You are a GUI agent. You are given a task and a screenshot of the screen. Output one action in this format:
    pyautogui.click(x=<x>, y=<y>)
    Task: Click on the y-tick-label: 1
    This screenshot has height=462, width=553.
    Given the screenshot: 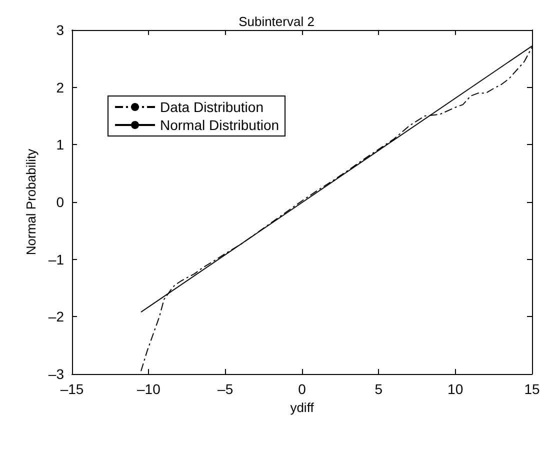 What is the action you would take?
    pyautogui.click(x=60, y=144)
    